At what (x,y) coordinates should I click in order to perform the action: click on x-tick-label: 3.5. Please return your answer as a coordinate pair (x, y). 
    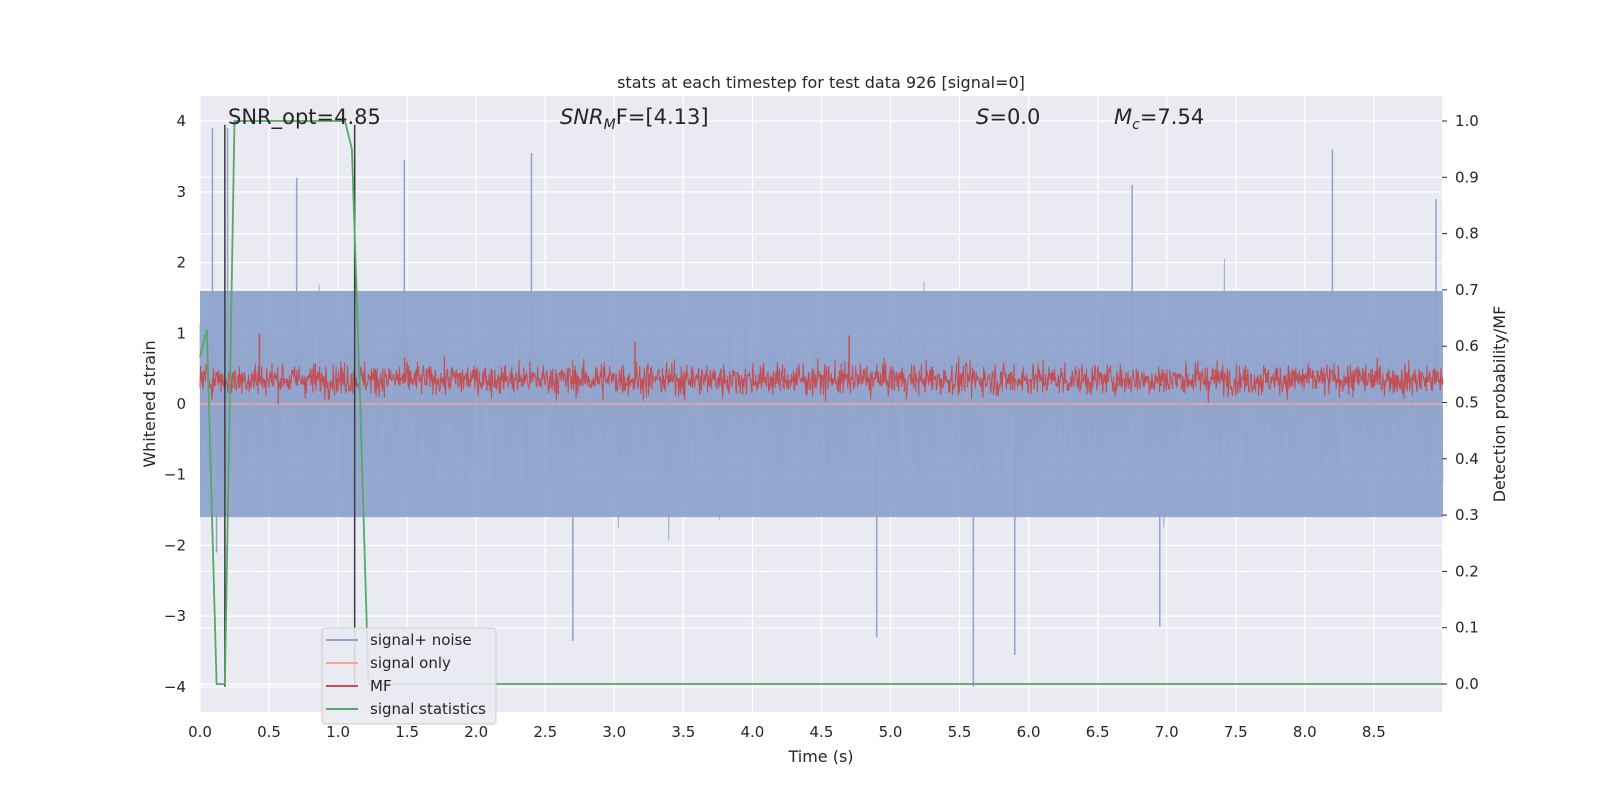
    Looking at the image, I should click on (683, 732).